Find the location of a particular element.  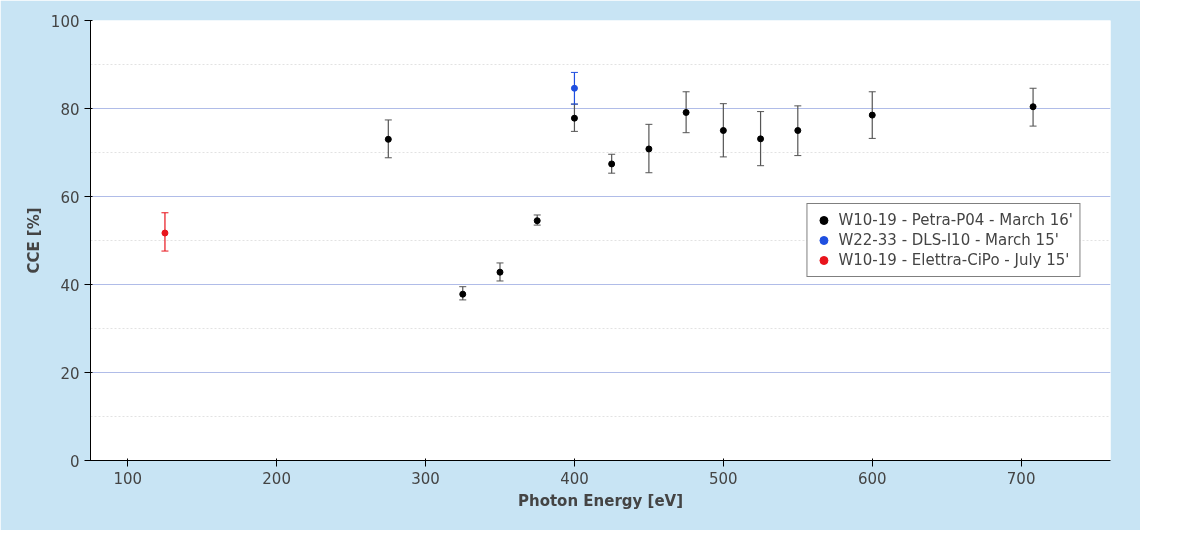

x-tick-label: 300 is located at coordinates (425, 478).